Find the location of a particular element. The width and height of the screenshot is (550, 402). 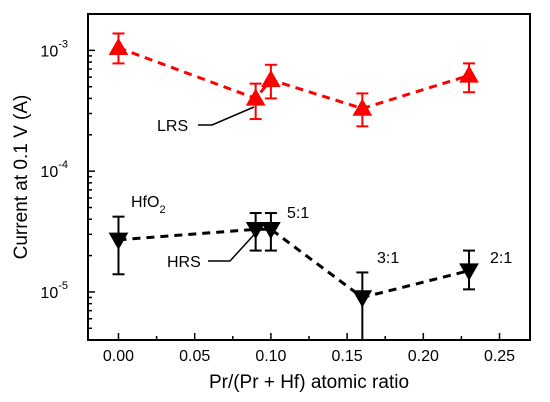

x-tick-label: 0.00 is located at coordinates (118, 356).